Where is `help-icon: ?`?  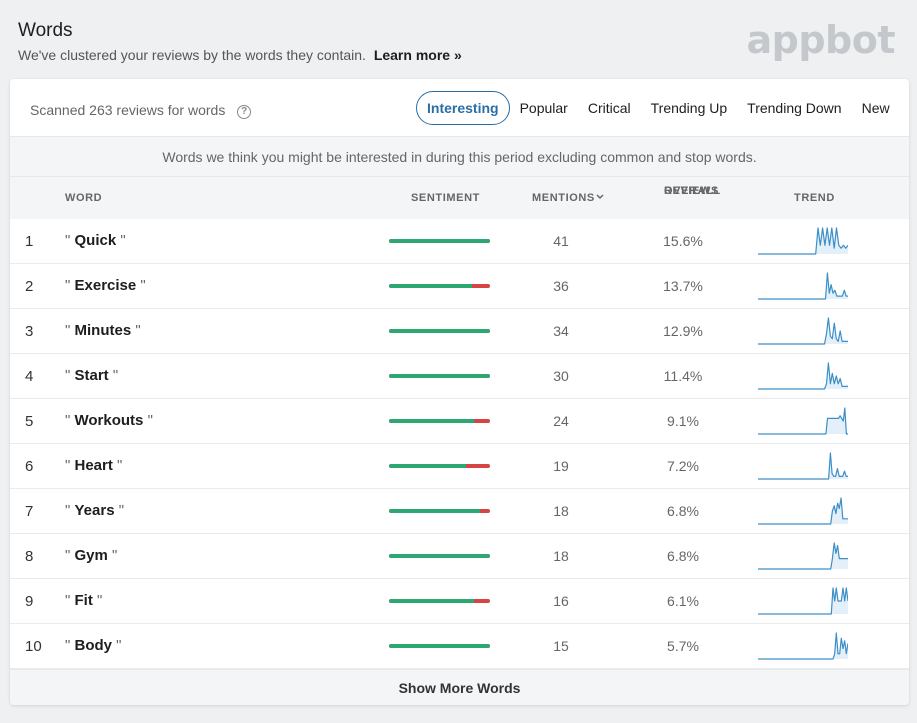 help-icon: ? is located at coordinates (244, 112).